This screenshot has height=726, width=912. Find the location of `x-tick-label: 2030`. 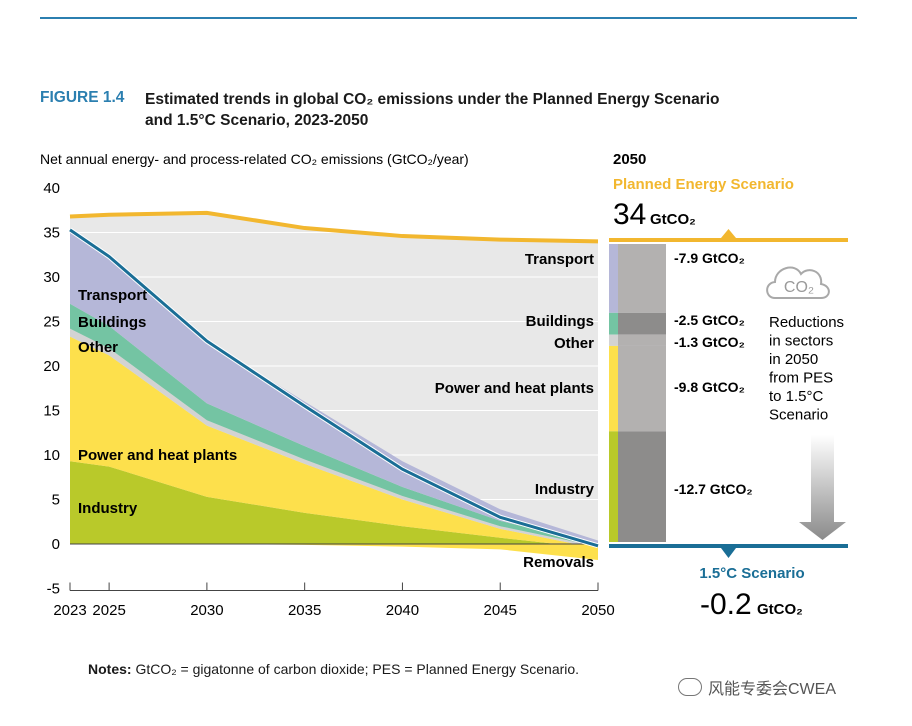

x-tick-label: 2030 is located at coordinates (206, 610).